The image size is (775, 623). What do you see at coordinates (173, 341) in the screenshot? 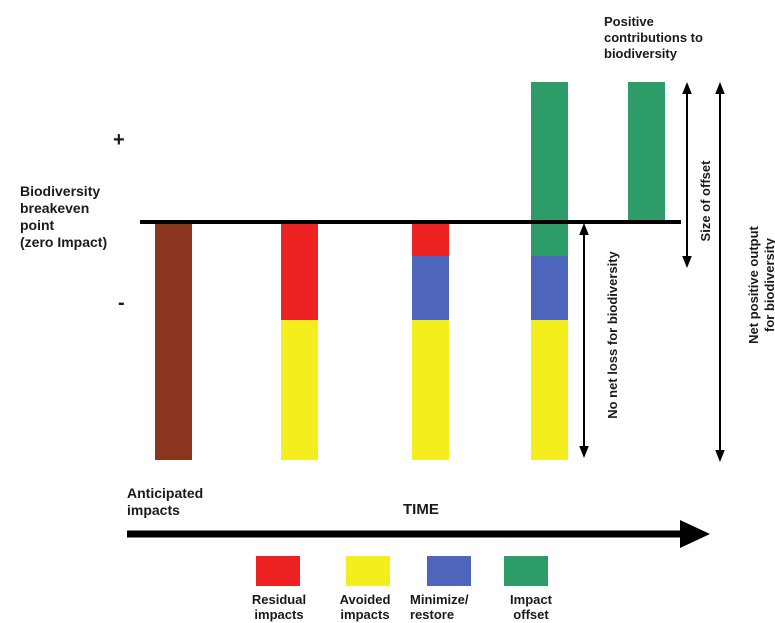
I see `anticipated-impacts-bar` at bounding box center [173, 341].